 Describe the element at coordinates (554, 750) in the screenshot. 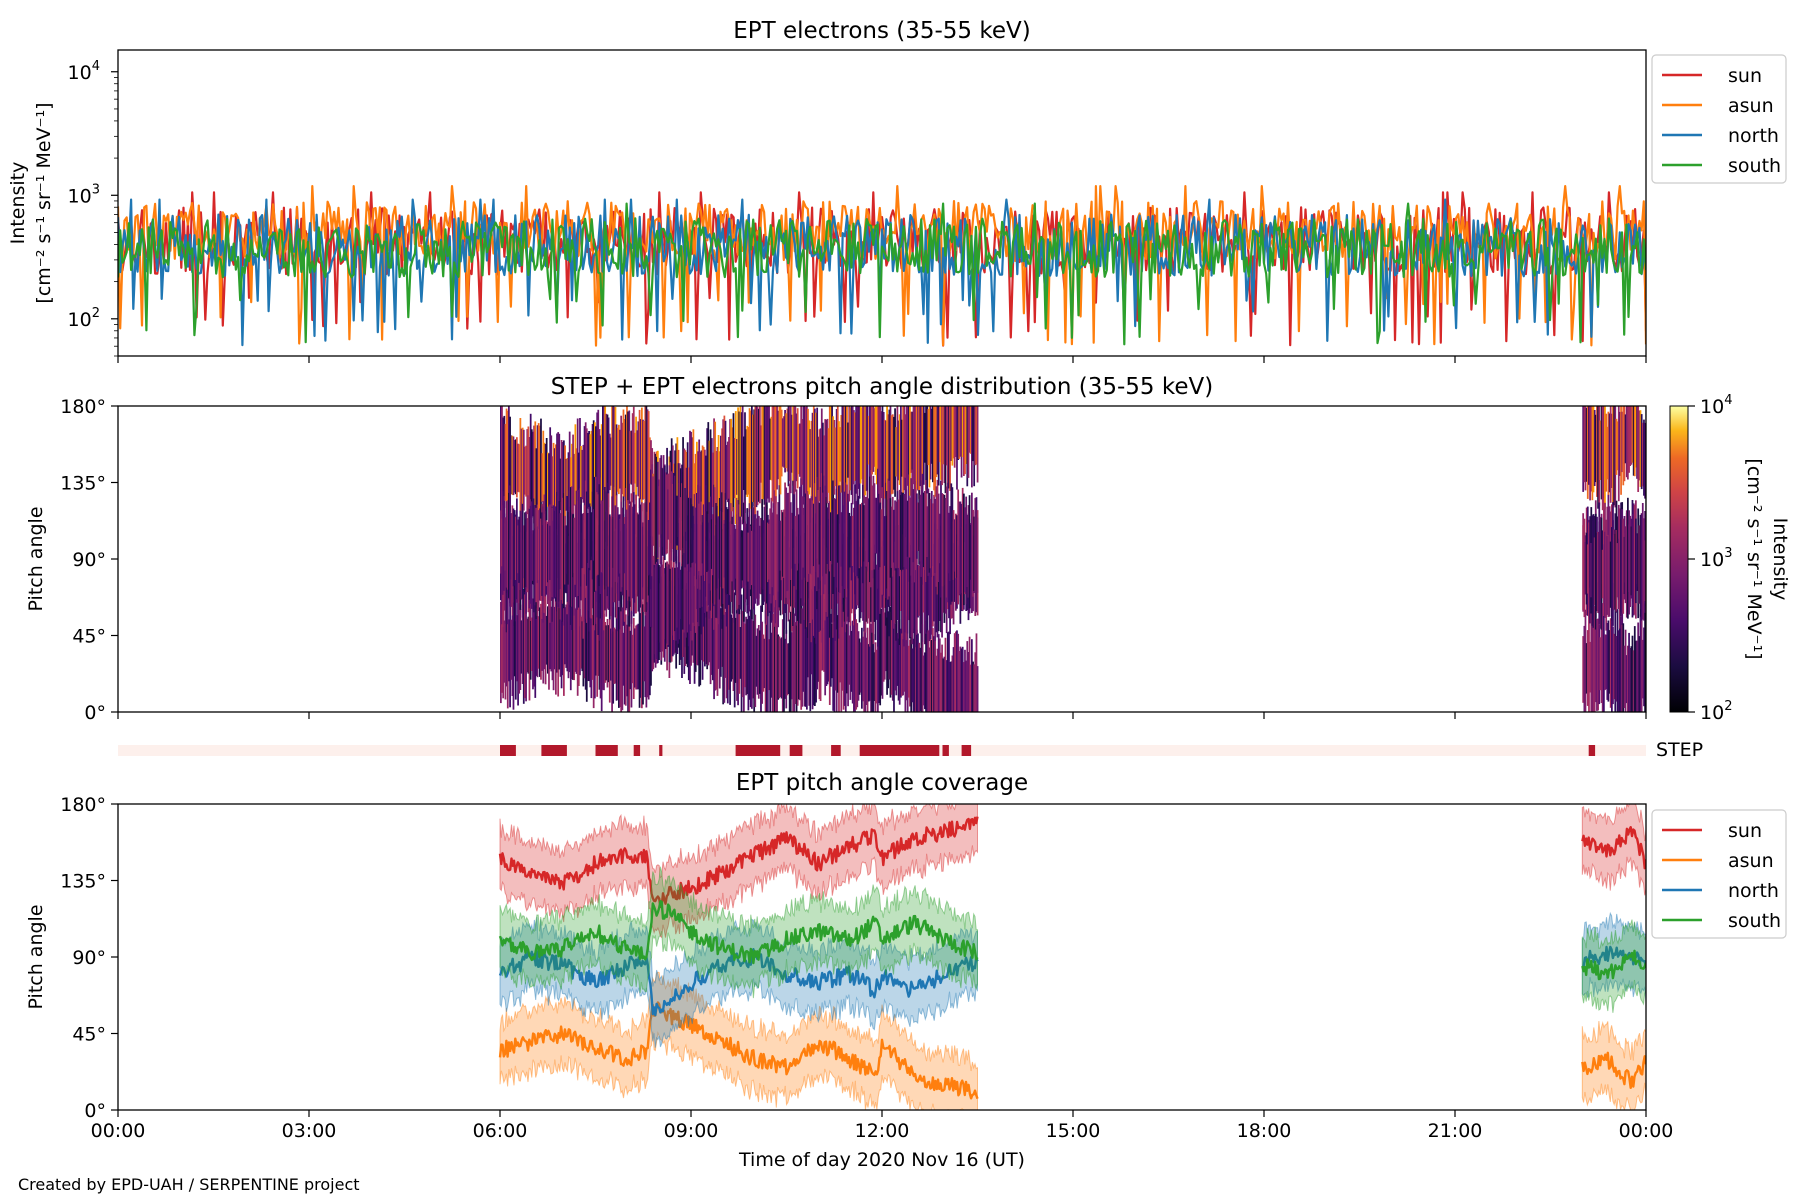

I see `step-bar` at that location.